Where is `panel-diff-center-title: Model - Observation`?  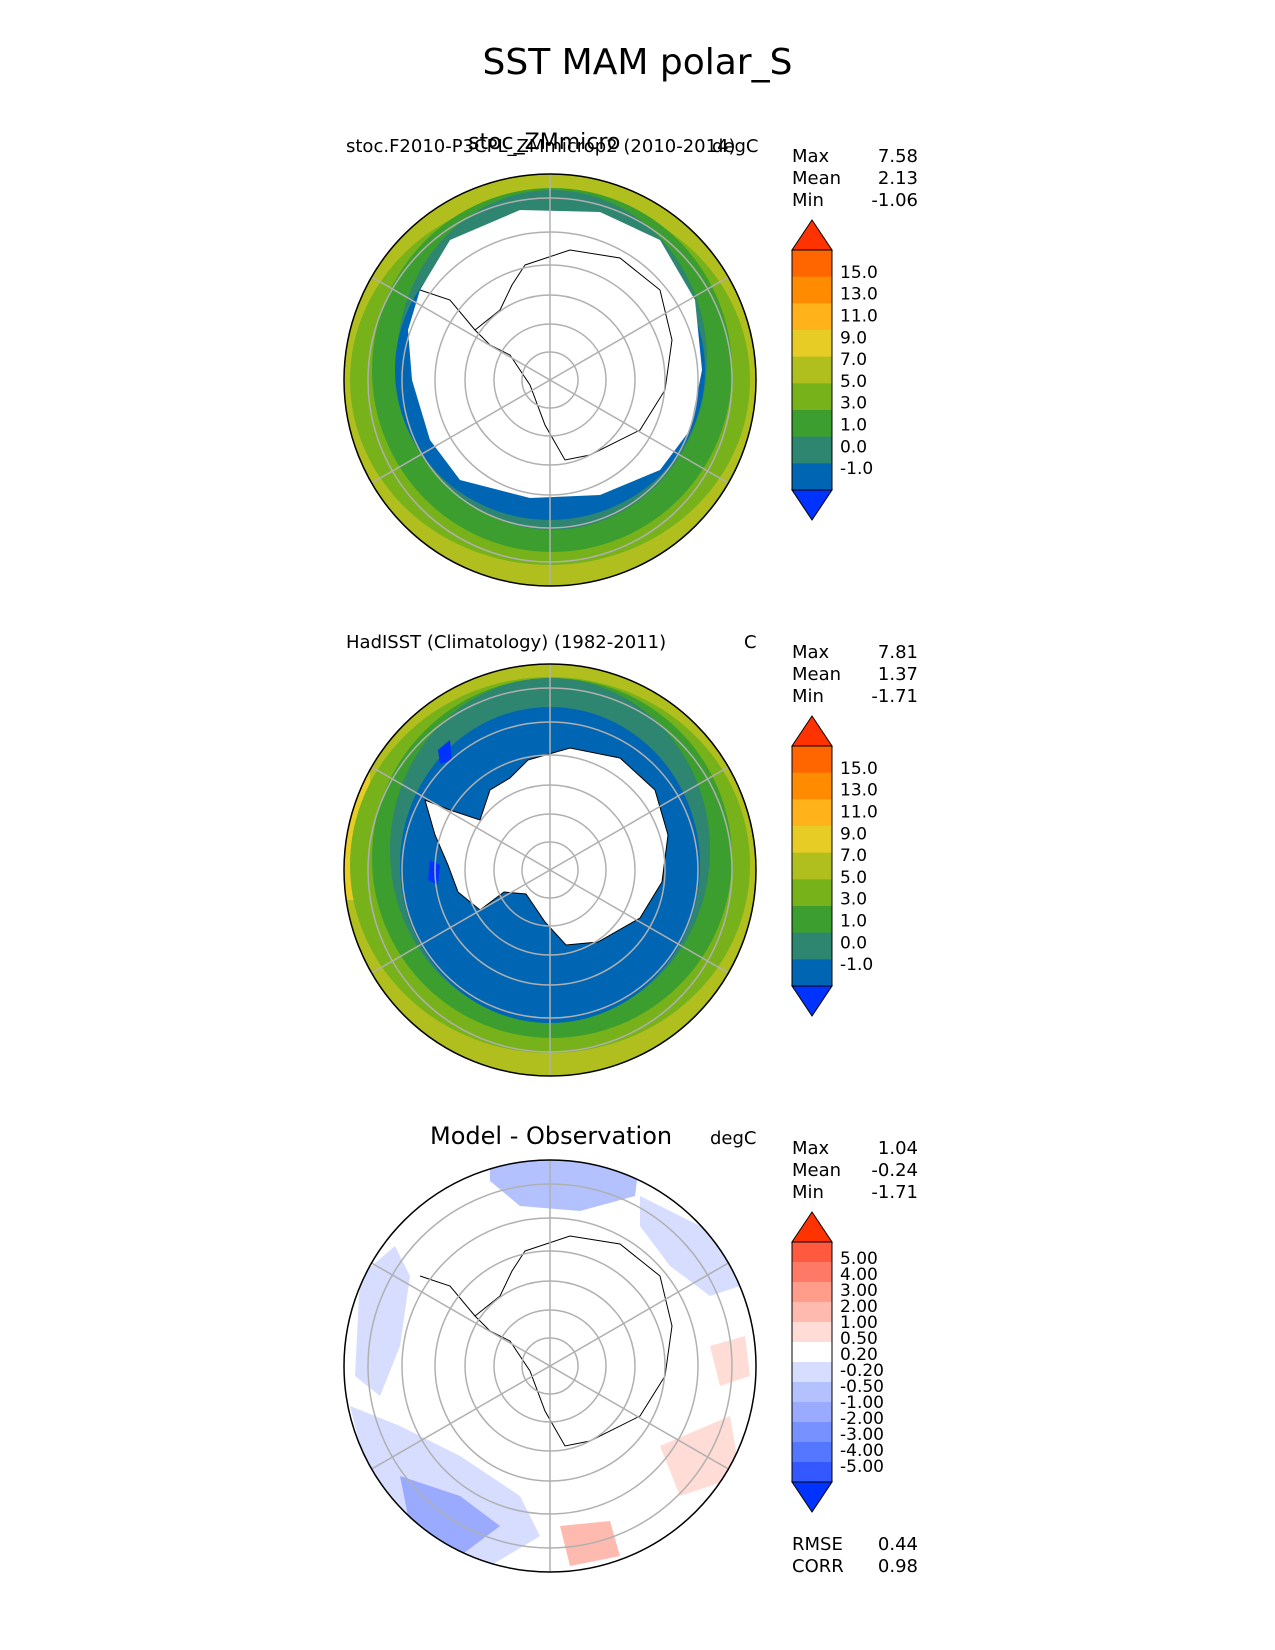
panel-diff-center-title: Model - Observation is located at coordinates (551, 1136).